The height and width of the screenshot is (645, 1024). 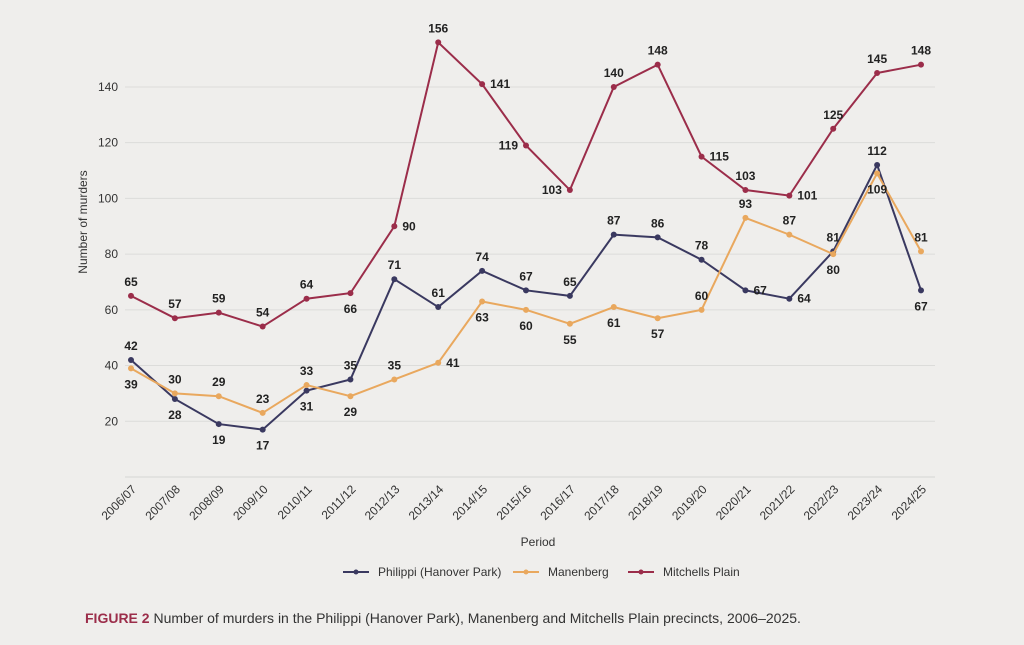 What do you see at coordinates (83, 221) in the screenshot?
I see `y-axis-label: Number of murders` at bounding box center [83, 221].